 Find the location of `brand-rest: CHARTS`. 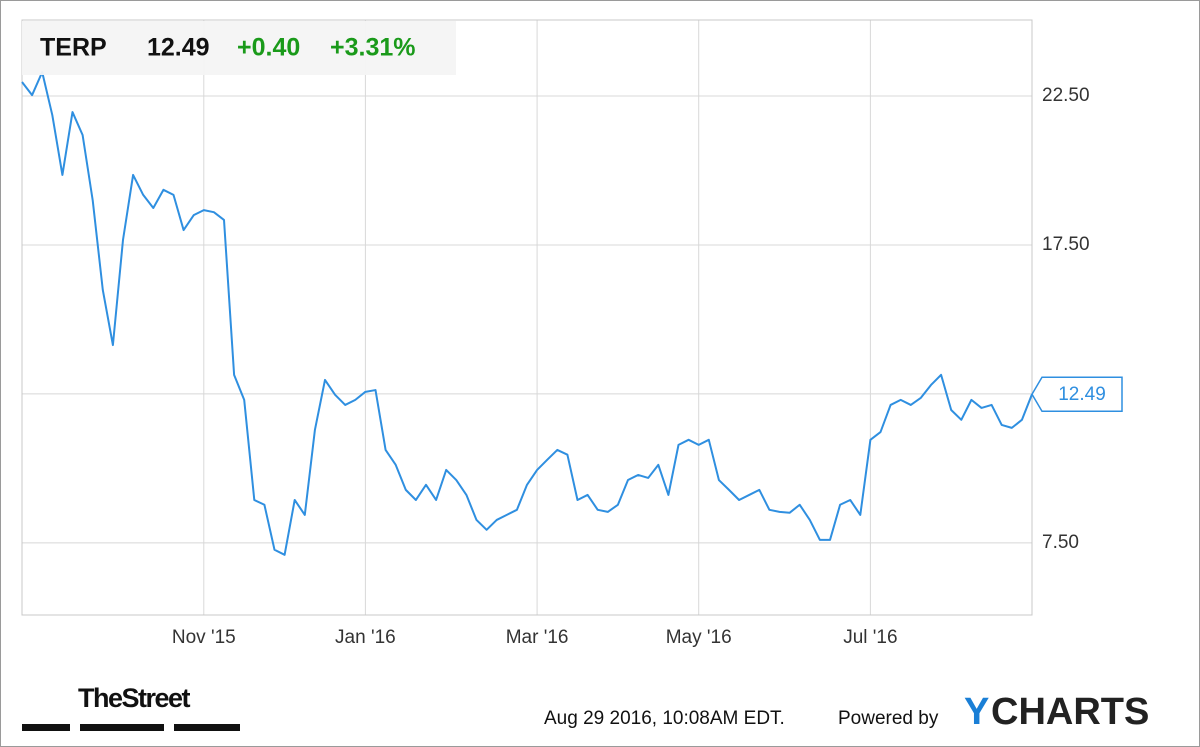

brand-rest: CHARTS is located at coordinates (1070, 712).